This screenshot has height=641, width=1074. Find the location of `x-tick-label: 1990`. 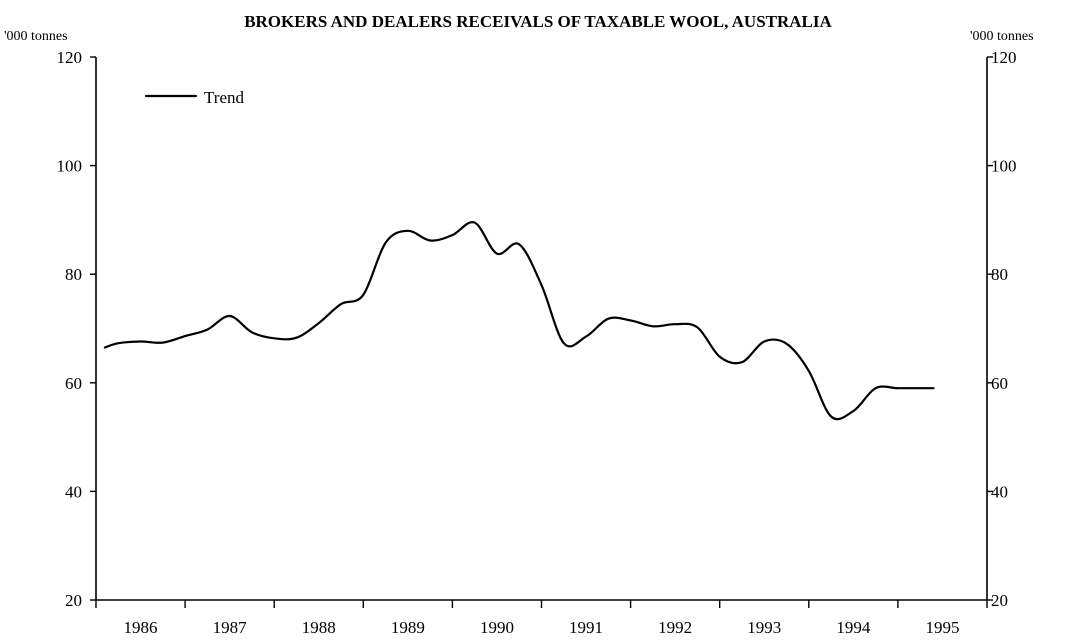

x-tick-label: 1990 is located at coordinates (497, 627).